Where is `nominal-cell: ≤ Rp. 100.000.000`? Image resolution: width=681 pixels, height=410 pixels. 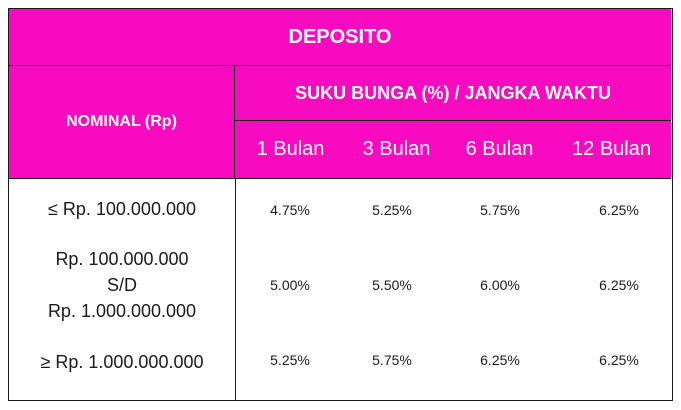
nominal-cell: ≤ Rp. 100.000.000 is located at coordinates (122, 209).